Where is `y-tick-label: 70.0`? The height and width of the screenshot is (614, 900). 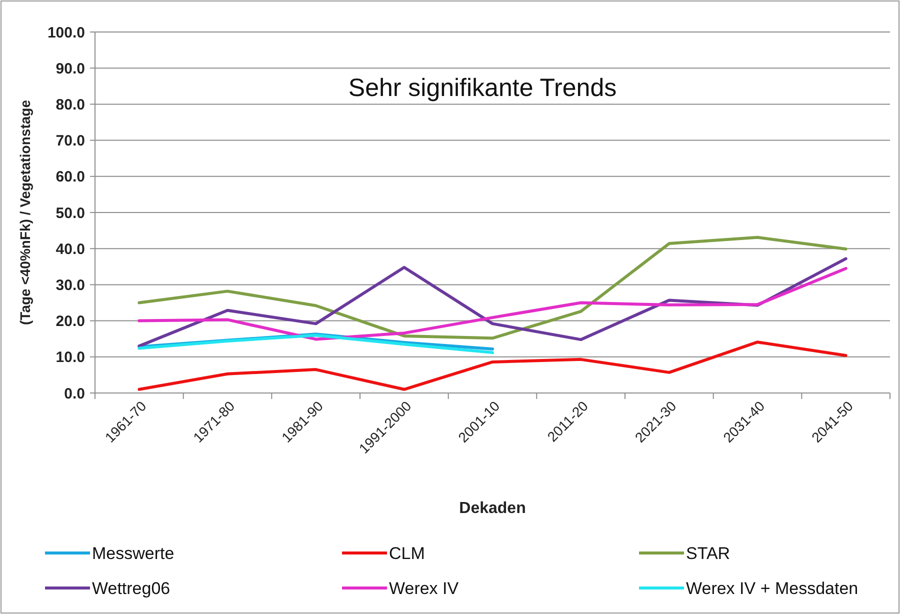 y-tick-label: 70.0 is located at coordinates (70, 141).